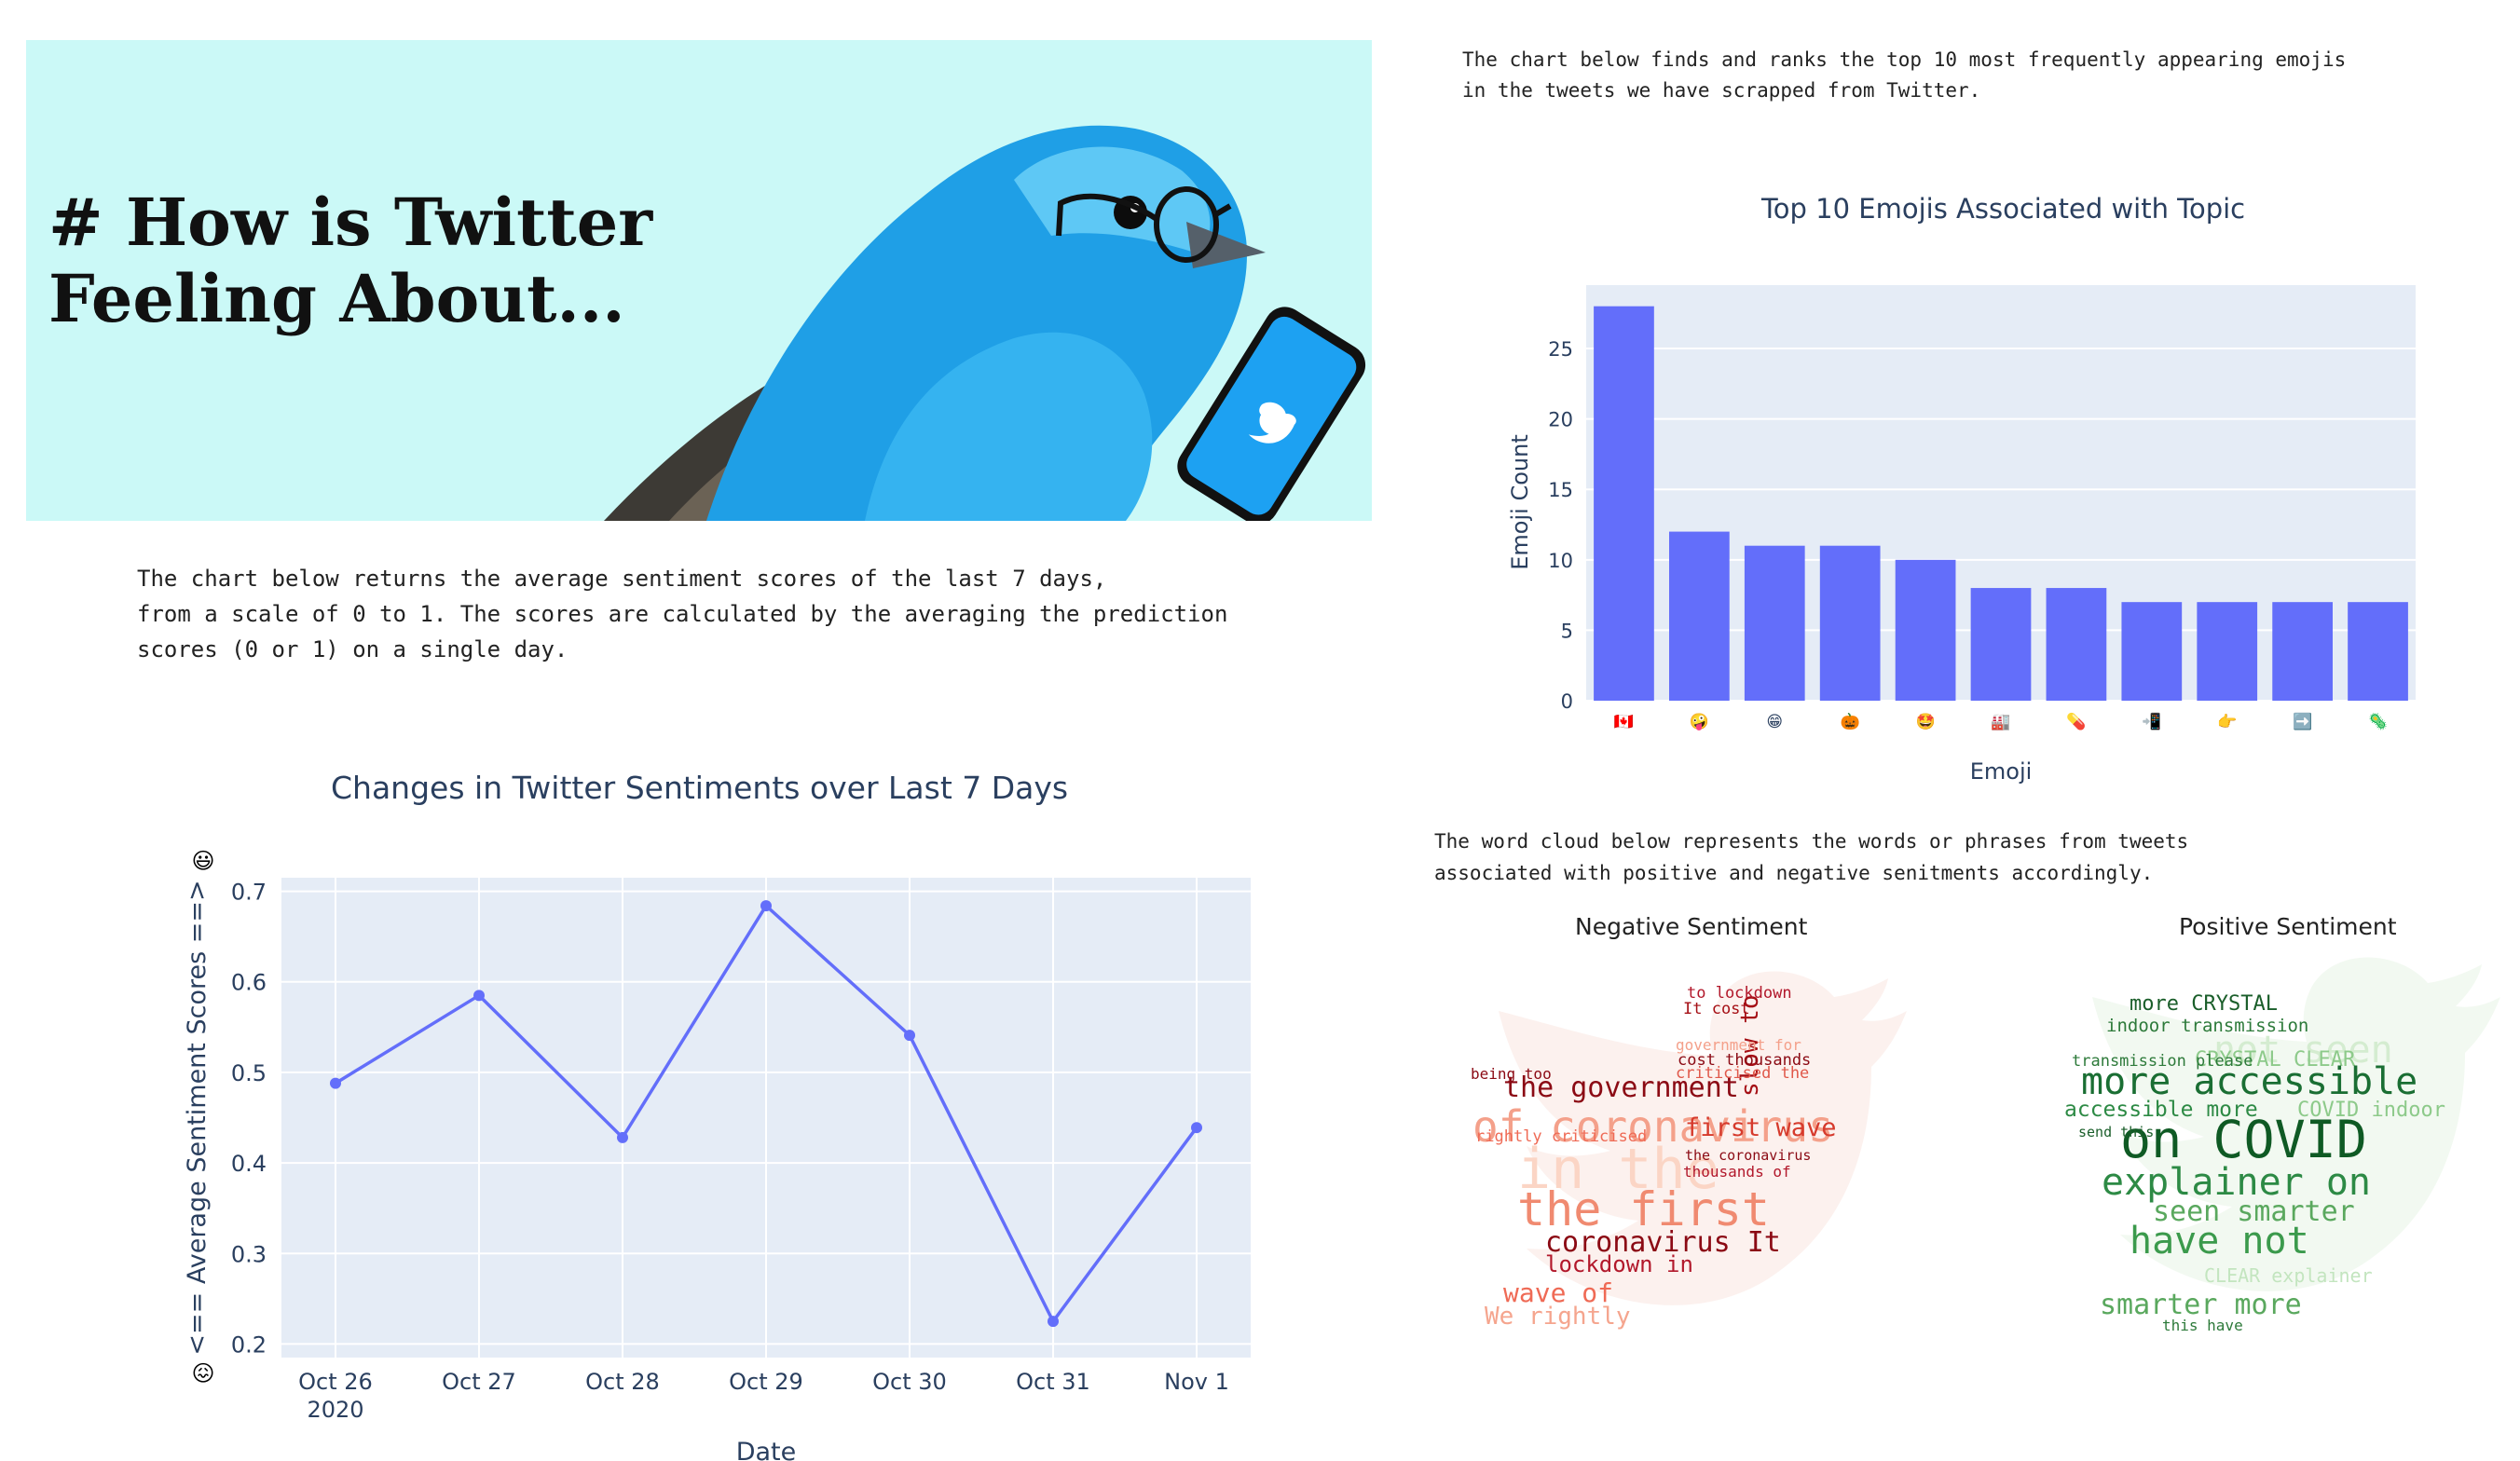 Image resolution: width=2520 pixels, height=1461 pixels. I want to click on x-tick-label: 🇨🇦, so click(1624, 722).